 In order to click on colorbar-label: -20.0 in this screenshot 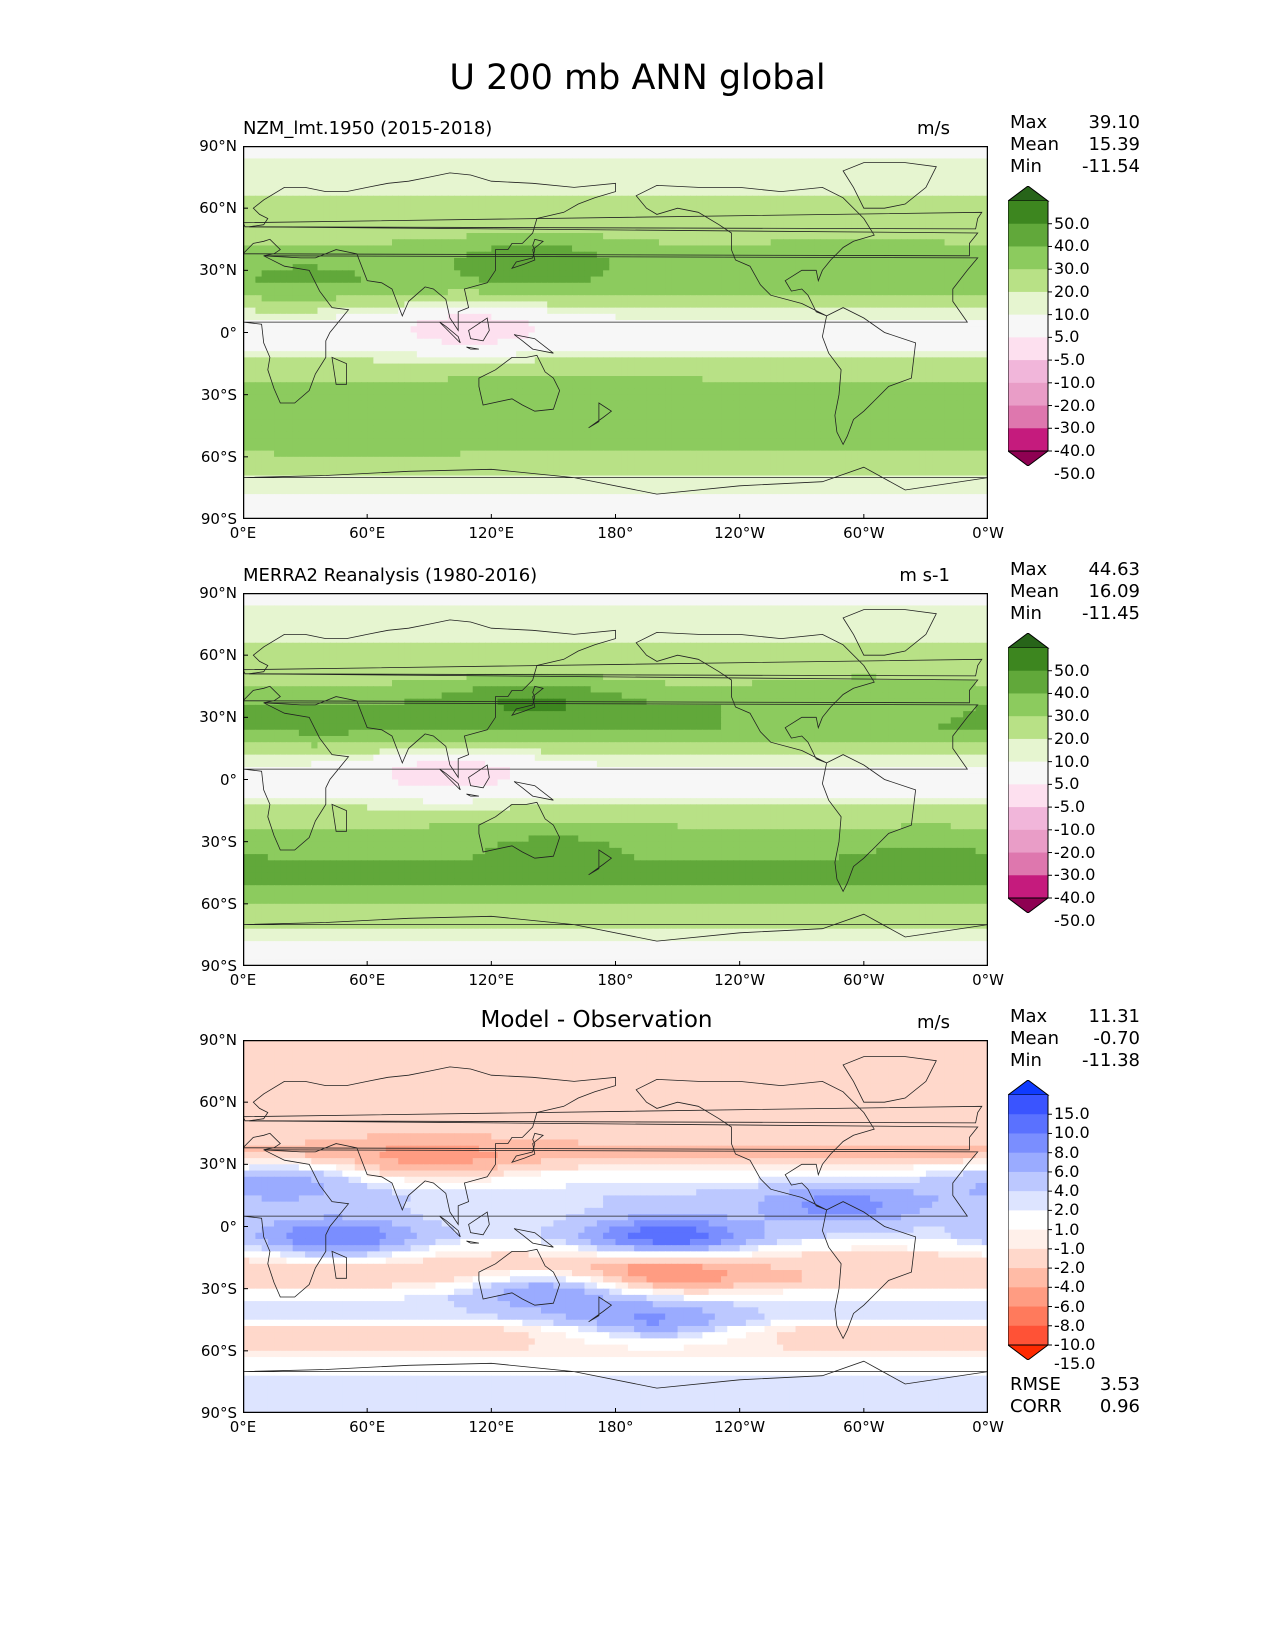, I will do `click(1074, 852)`.